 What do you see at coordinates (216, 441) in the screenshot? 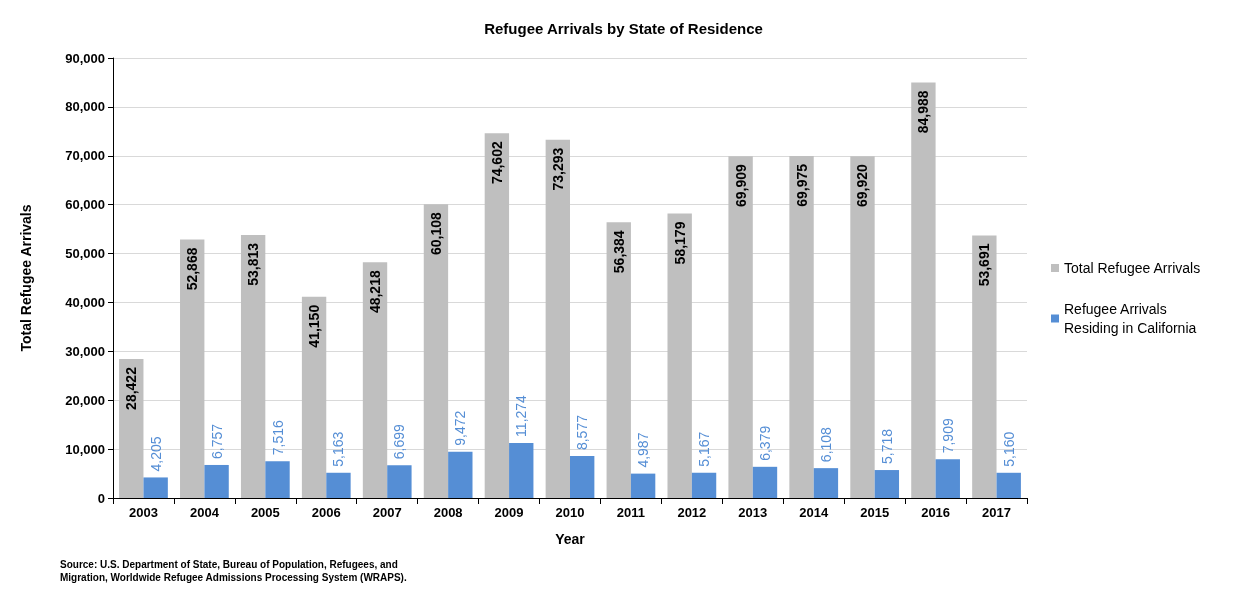
I see `data-label: 6,757` at bounding box center [216, 441].